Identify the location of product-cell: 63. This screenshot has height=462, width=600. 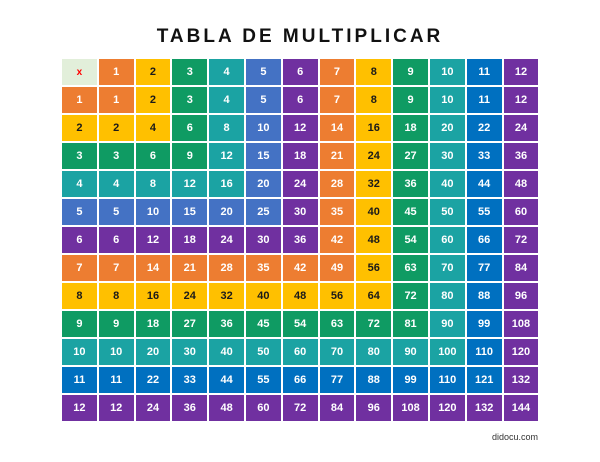
(337, 324).